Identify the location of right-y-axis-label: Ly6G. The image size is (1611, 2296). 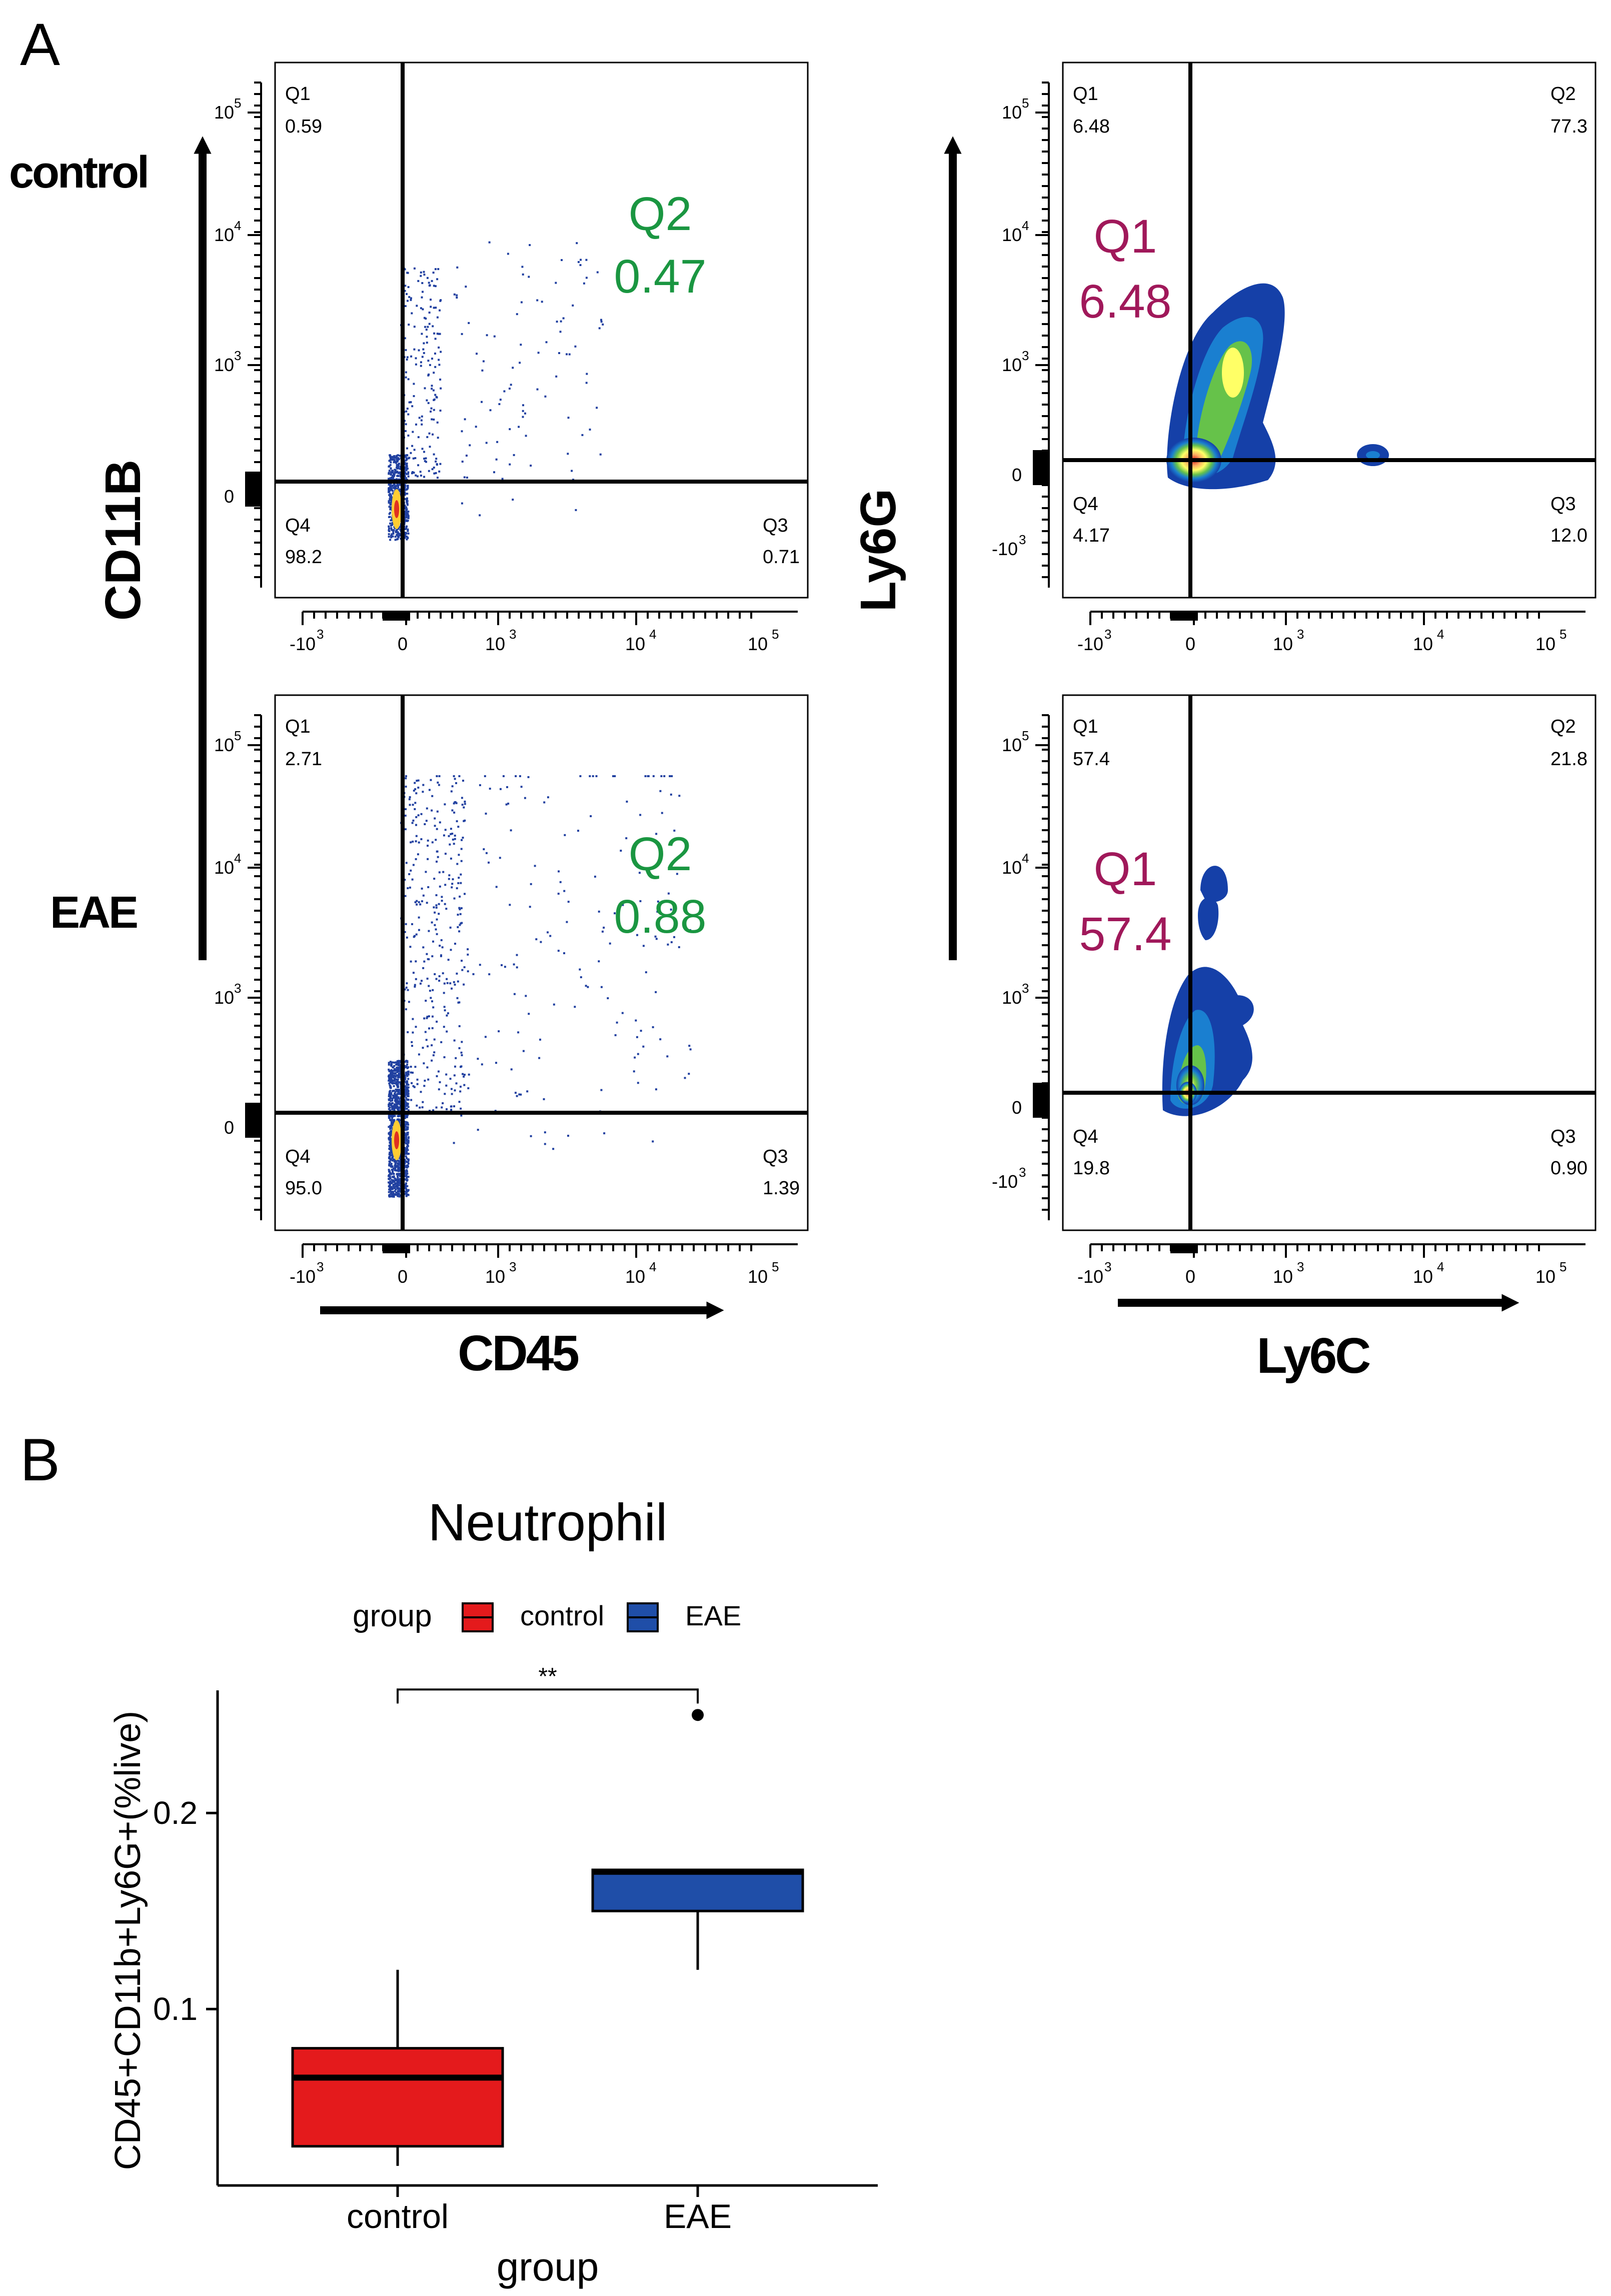
(878, 550).